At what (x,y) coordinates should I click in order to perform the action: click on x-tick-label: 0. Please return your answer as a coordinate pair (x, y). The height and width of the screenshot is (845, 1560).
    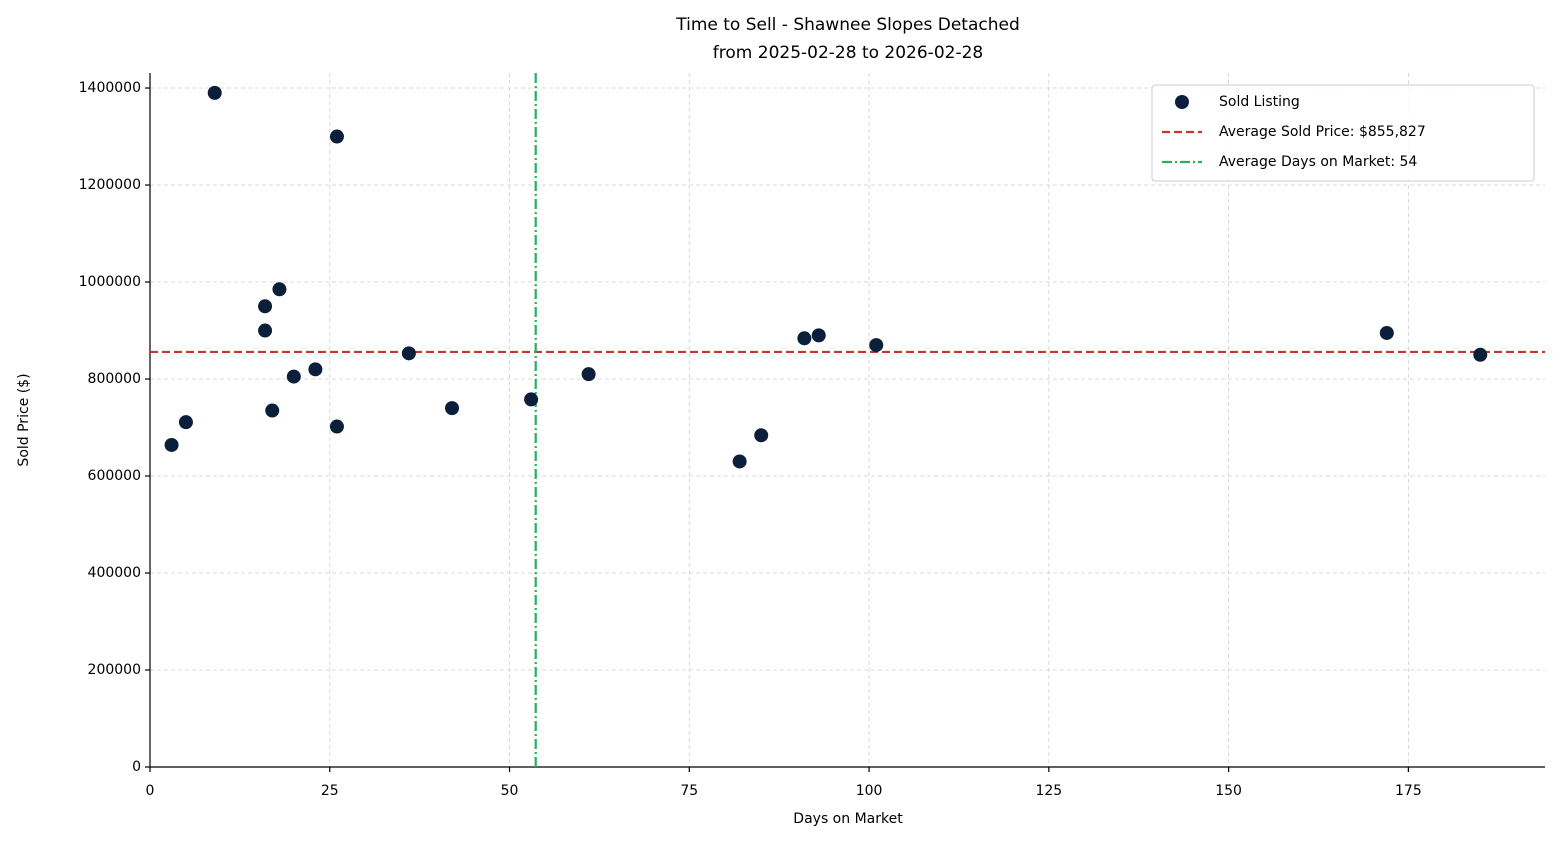
    Looking at the image, I should click on (150, 791).